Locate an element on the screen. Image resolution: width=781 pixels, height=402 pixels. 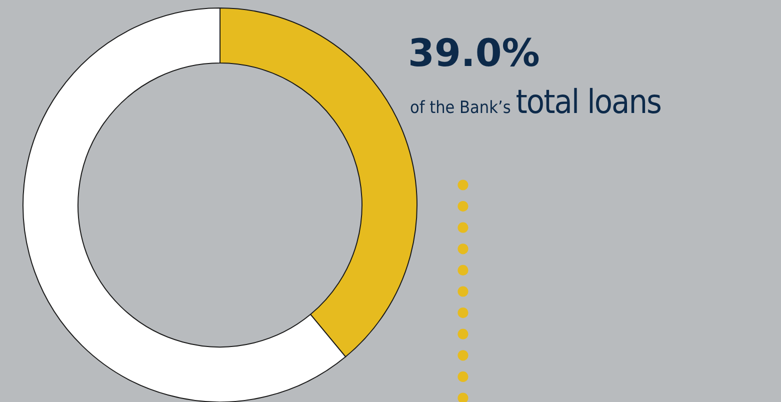
text: total loans is located at coordinates (589, 101).